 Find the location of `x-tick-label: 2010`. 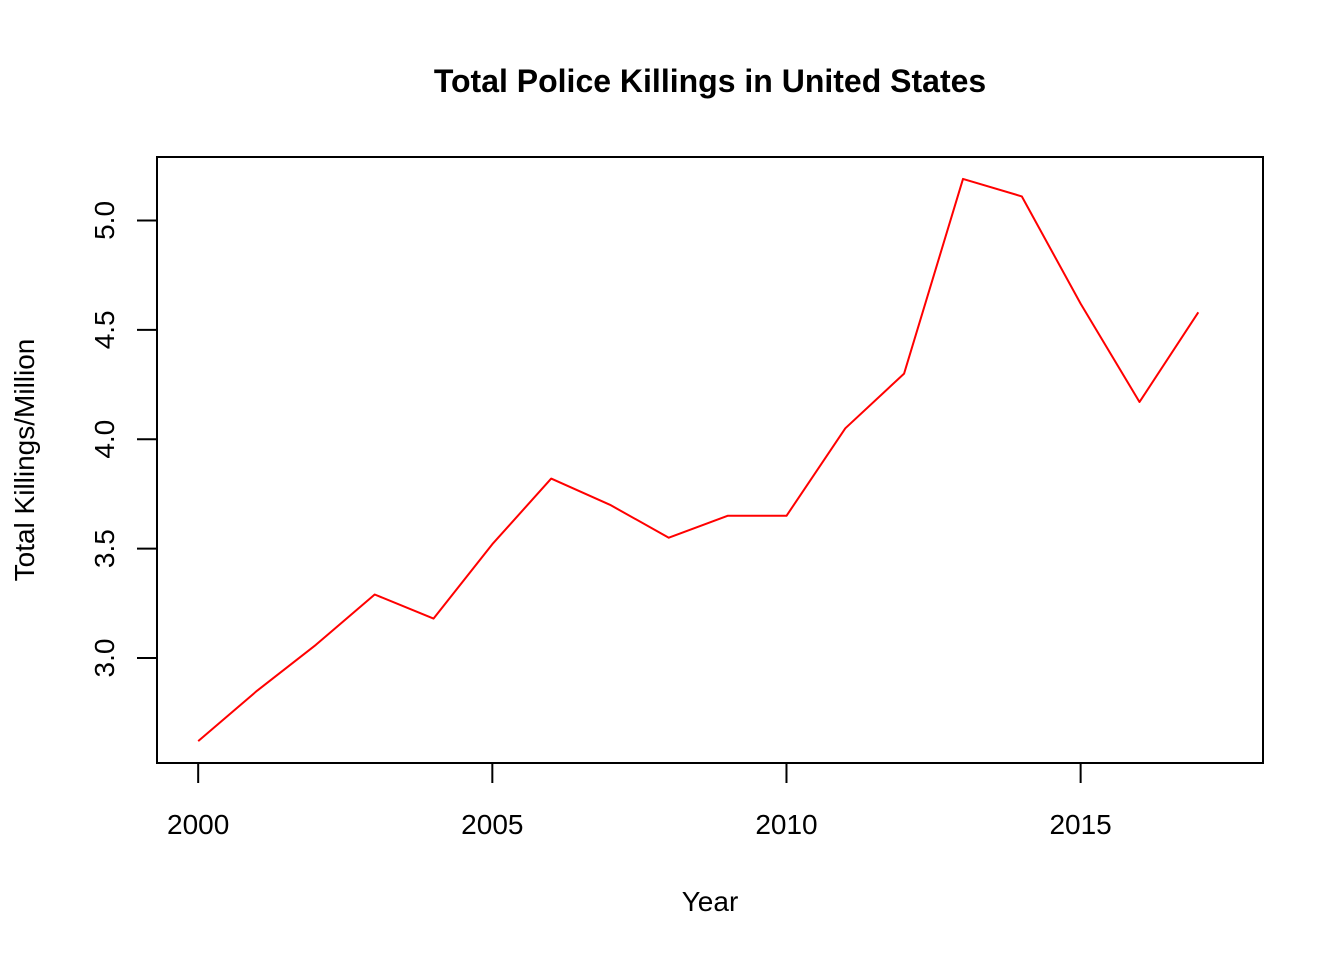

x-tick-label: 2010 is located at coordinates (786, 824).